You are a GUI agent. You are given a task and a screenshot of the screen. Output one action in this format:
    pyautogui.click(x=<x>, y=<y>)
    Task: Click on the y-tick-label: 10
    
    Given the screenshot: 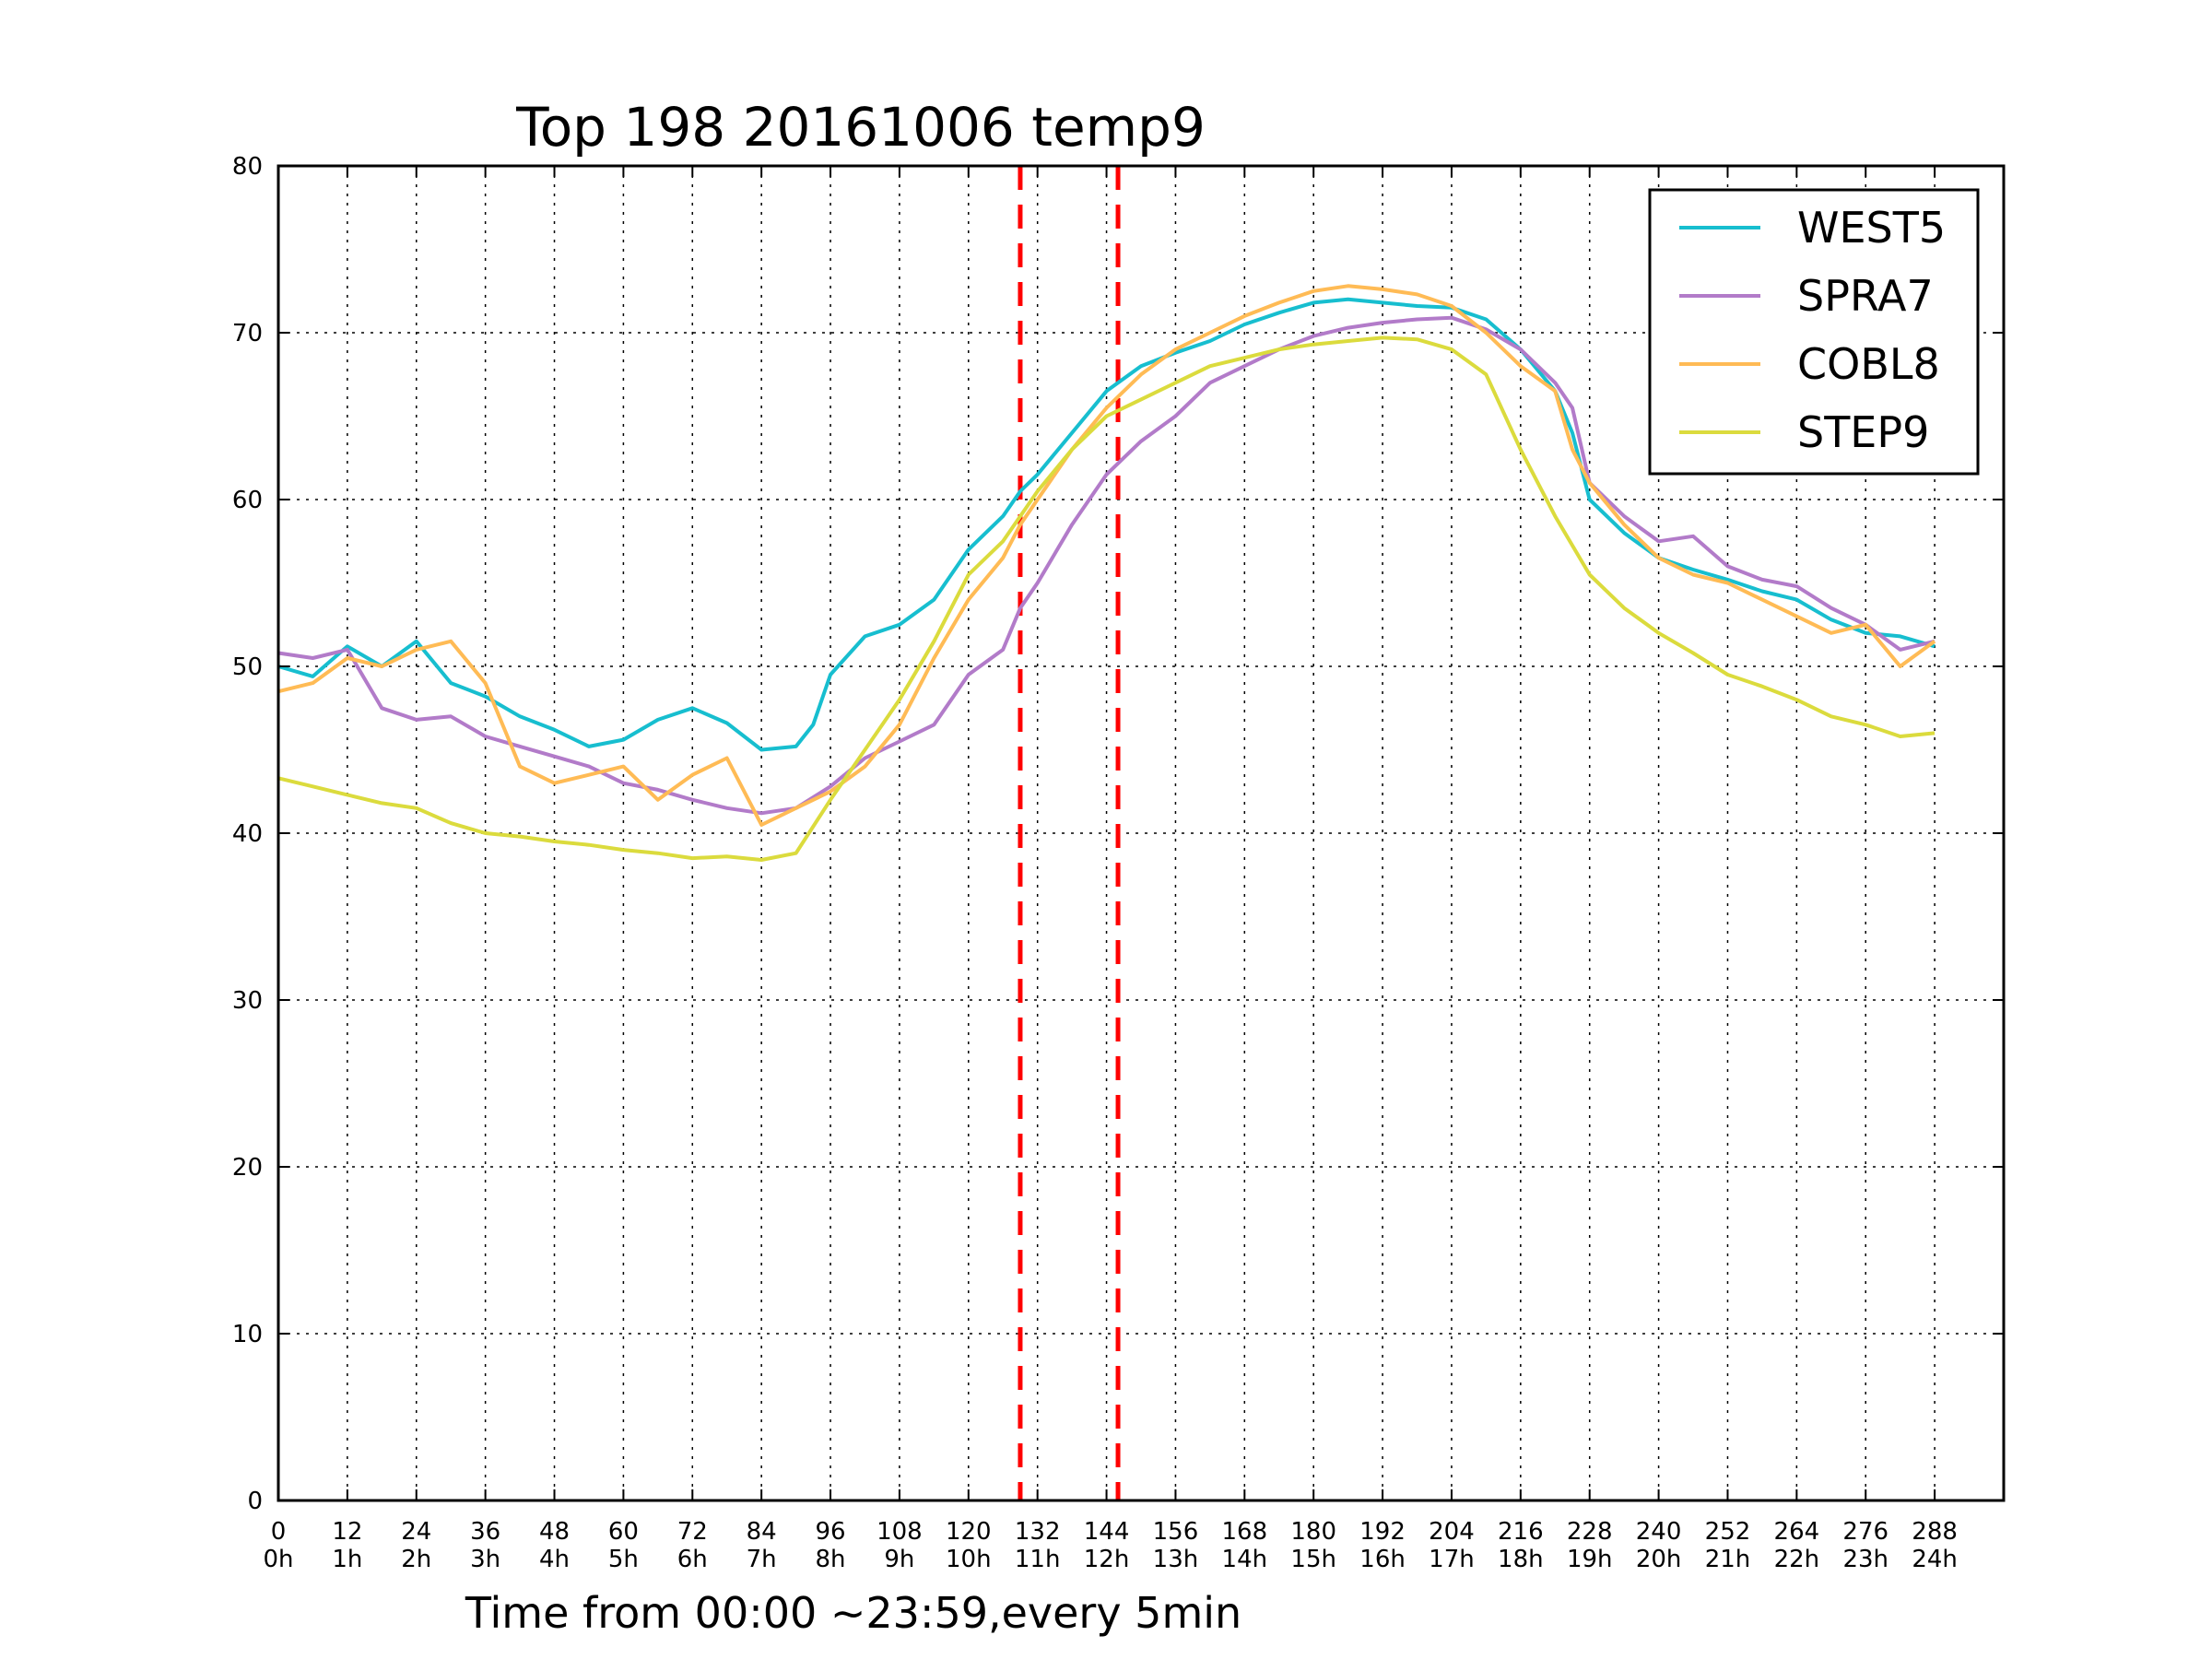 What is the action you would take?
    pyautogui.click(x=247, y=1334)
    